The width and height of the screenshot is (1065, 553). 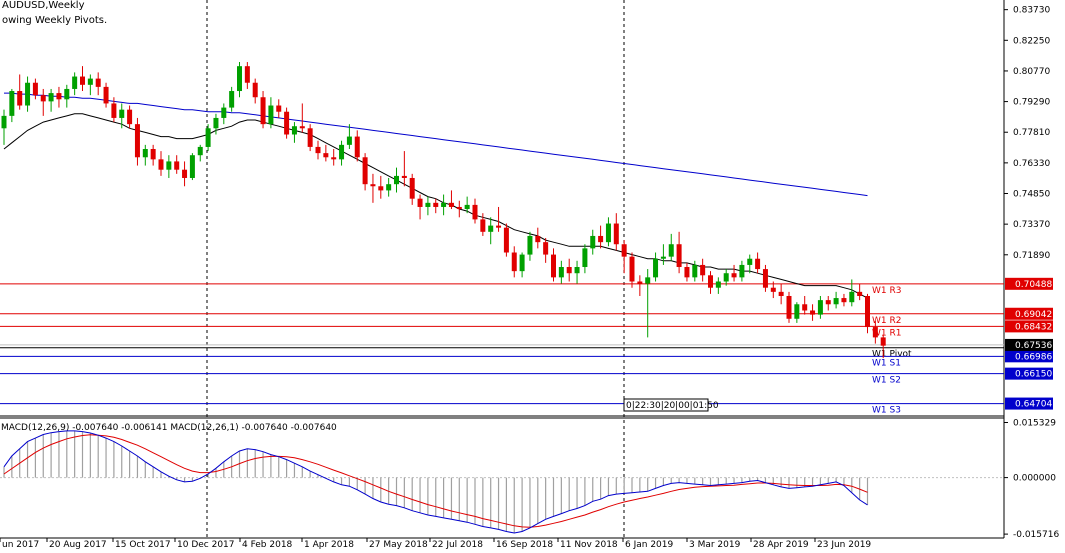 What do you see at coordinates (1031, 225) in the screenshot?
I see `price-tick-label: 0.73370` at bounding box center [1031, 225].